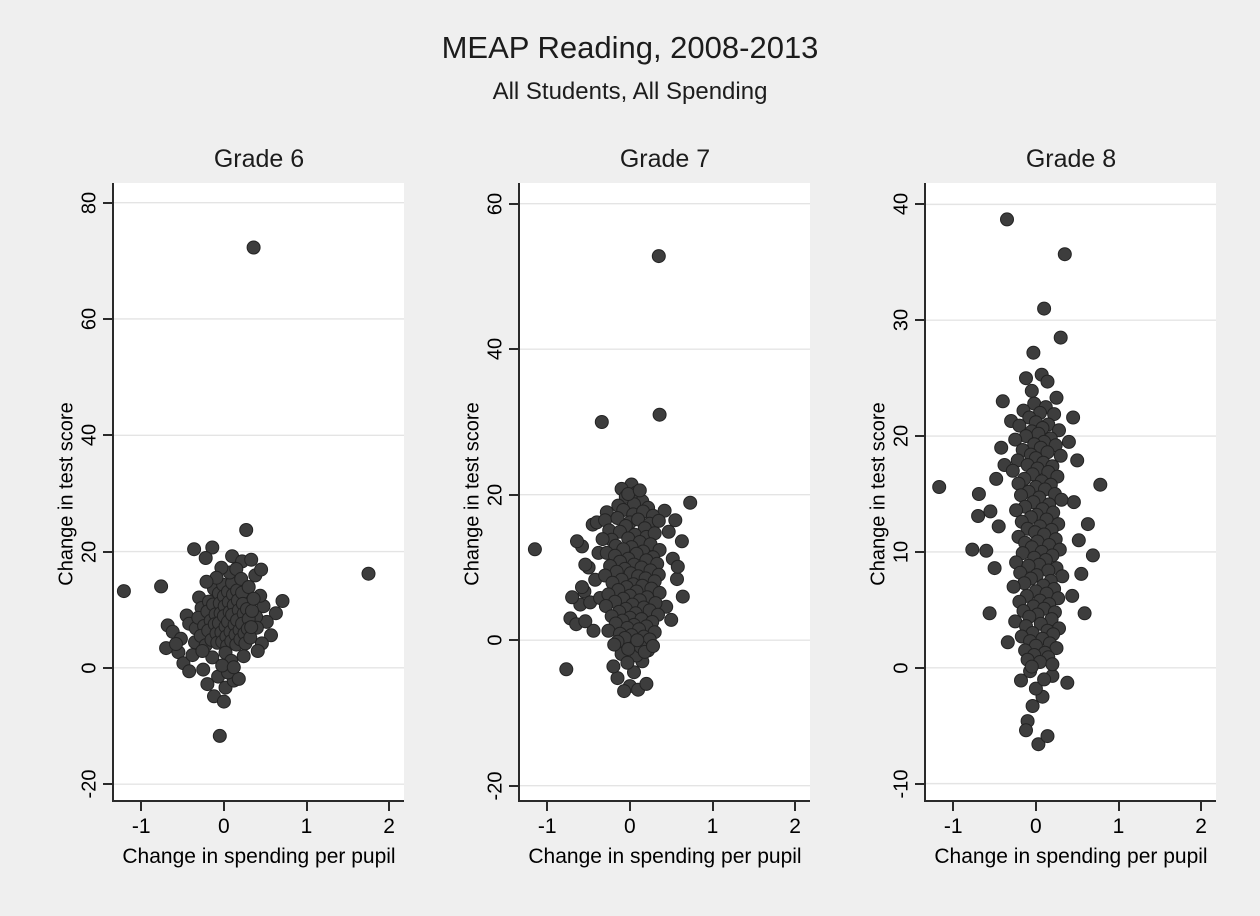  What do you see at coordinates (89, 784) in the screenshot?
I see `y-tick-label: -20` at bounding box center [89, 784].